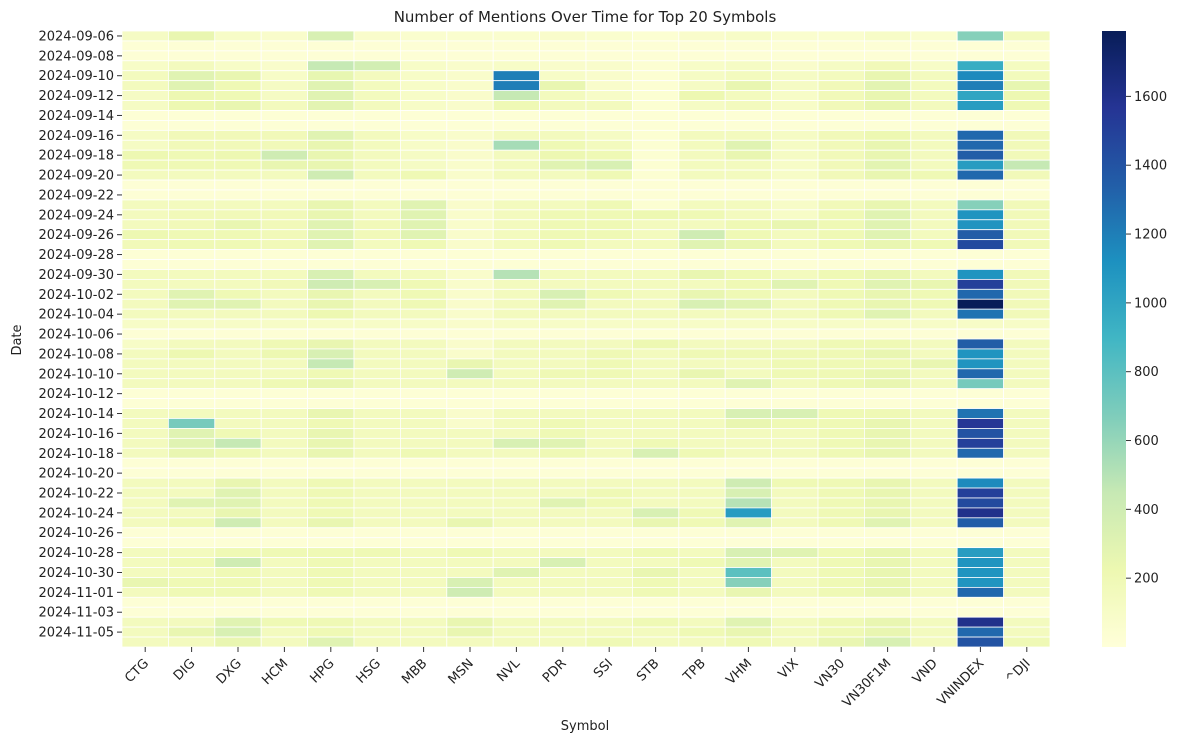 This screenshot has width=1194, height=742. What do you see at coordinates (76, 275) in the screenshot?
I see `y-tick-label: 2024-09-30` at bounding box center [76, 275].